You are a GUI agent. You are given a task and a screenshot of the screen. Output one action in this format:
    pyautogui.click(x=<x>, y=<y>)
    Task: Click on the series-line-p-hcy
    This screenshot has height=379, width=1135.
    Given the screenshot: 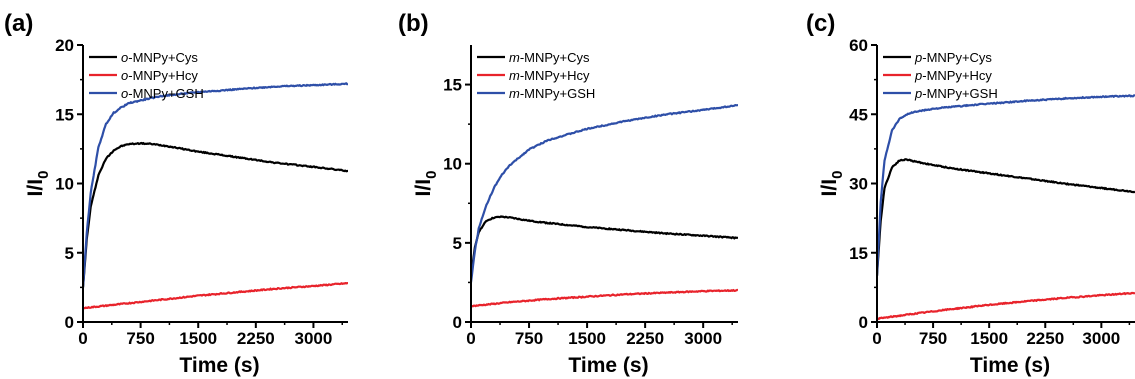 What is the action you would take?
    pyautogui.click(x=1006, y=306)
    